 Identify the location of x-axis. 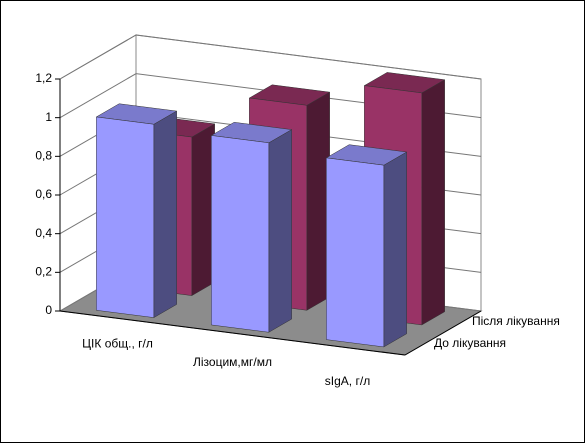
(232, 333).